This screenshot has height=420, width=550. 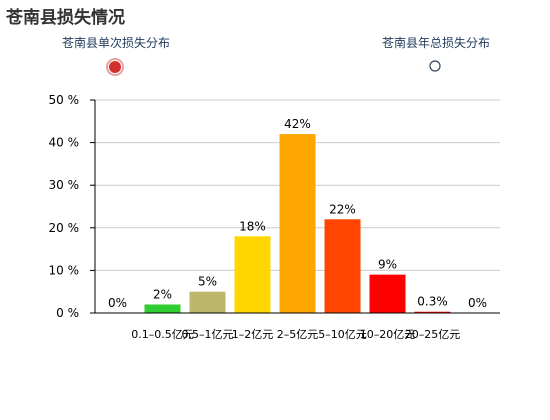 I want to click on x-tick-label: 5–10亿元, so click(x=342, y=334).